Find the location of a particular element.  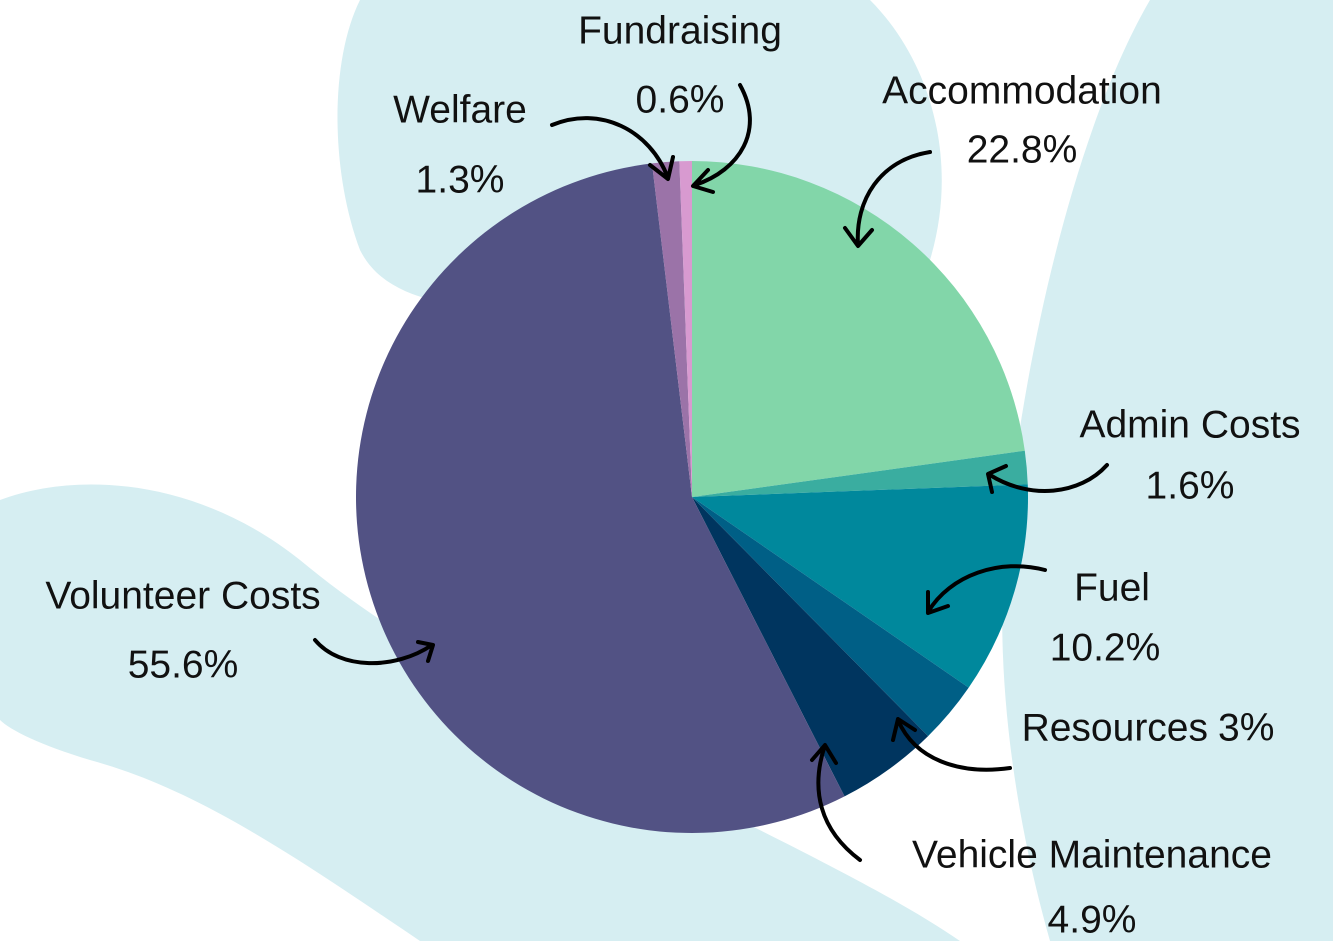

slice-label: Volunteer Costs is located at coordinates (182, 595).